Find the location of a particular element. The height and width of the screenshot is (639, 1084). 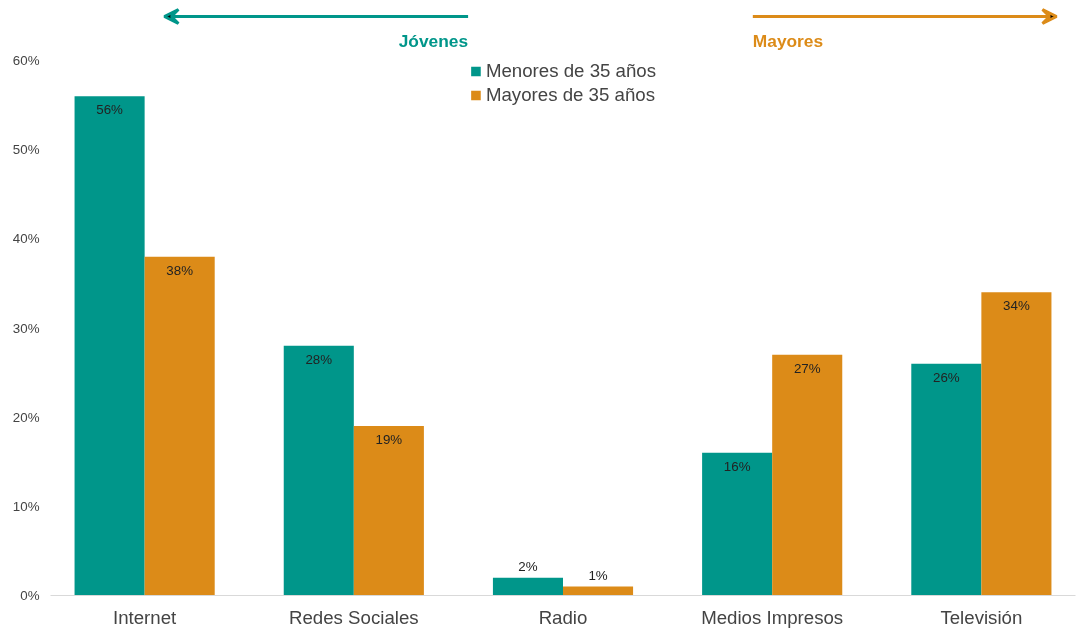

legend-label: Mayores de 35 años is located at coordinates (570, 95).